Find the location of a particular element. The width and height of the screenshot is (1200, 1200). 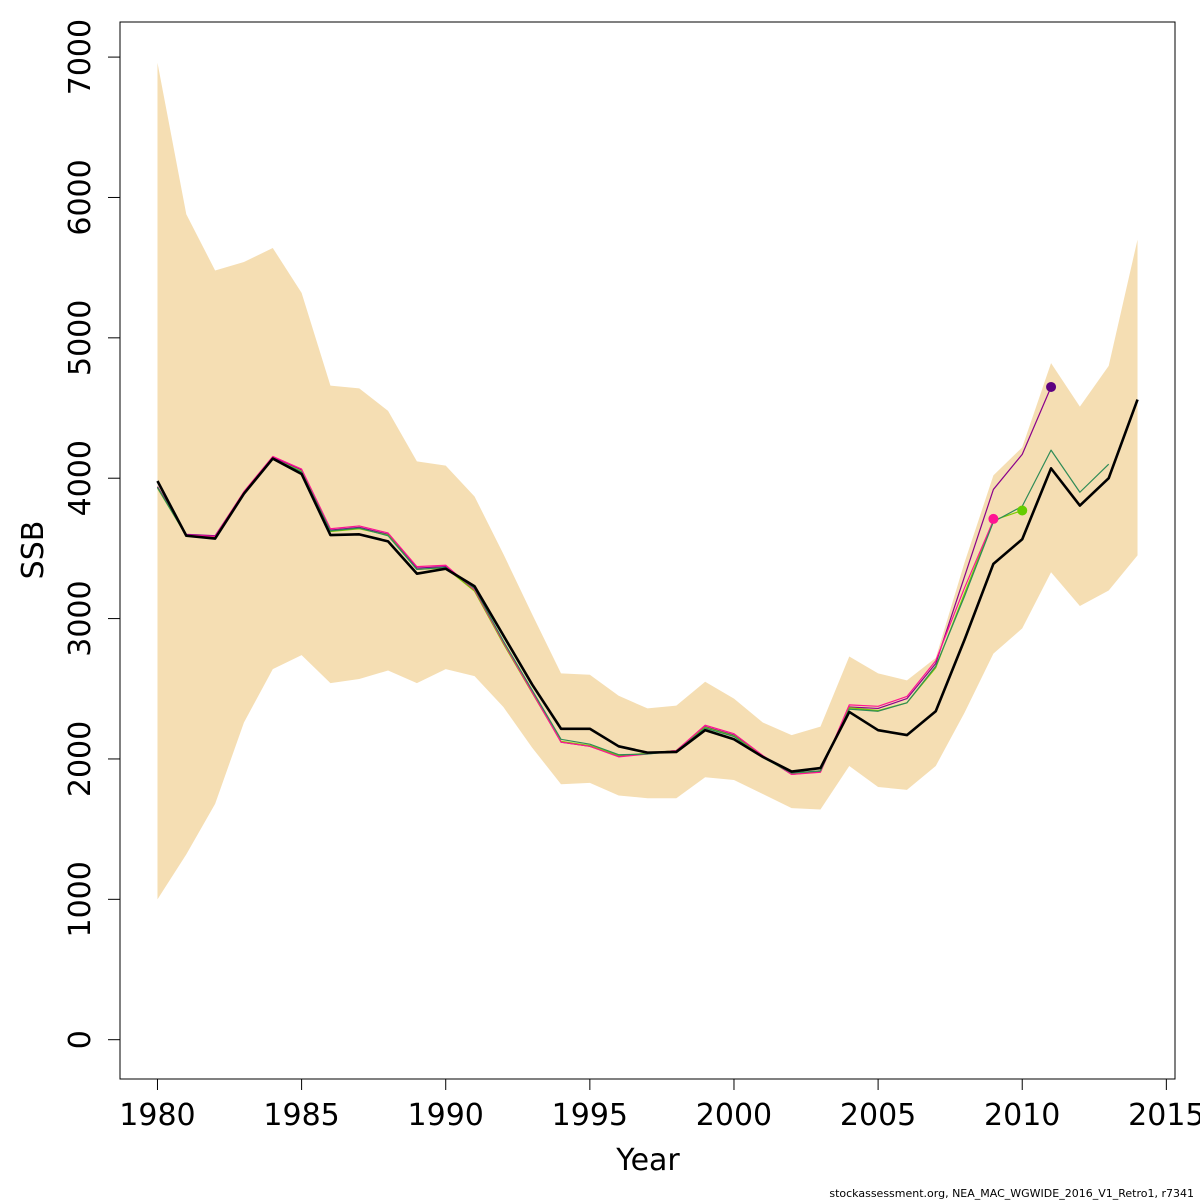

x-tick-label: 1995 is located at coordinates (590, 1115).